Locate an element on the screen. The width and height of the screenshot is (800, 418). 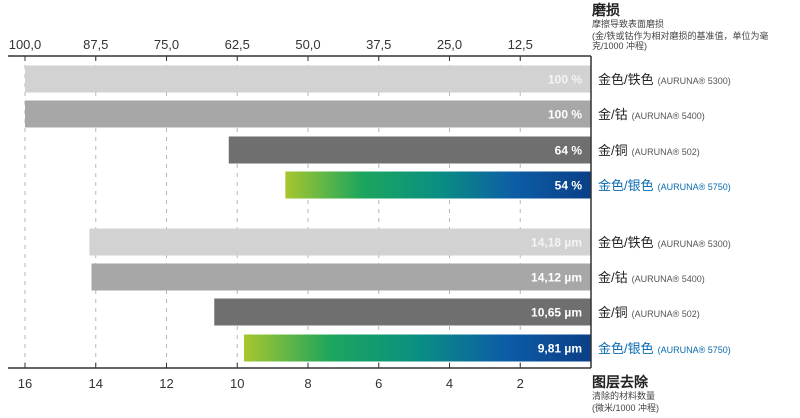
top-tick-label: 37,5 is located at coordinates (378, 44).